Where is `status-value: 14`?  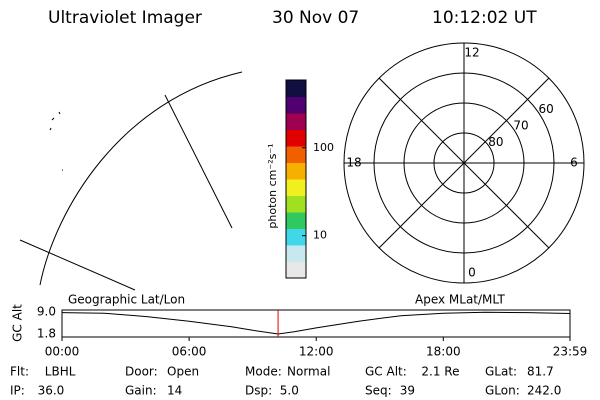 status-value: 14 is located at coordinates (174, 391).